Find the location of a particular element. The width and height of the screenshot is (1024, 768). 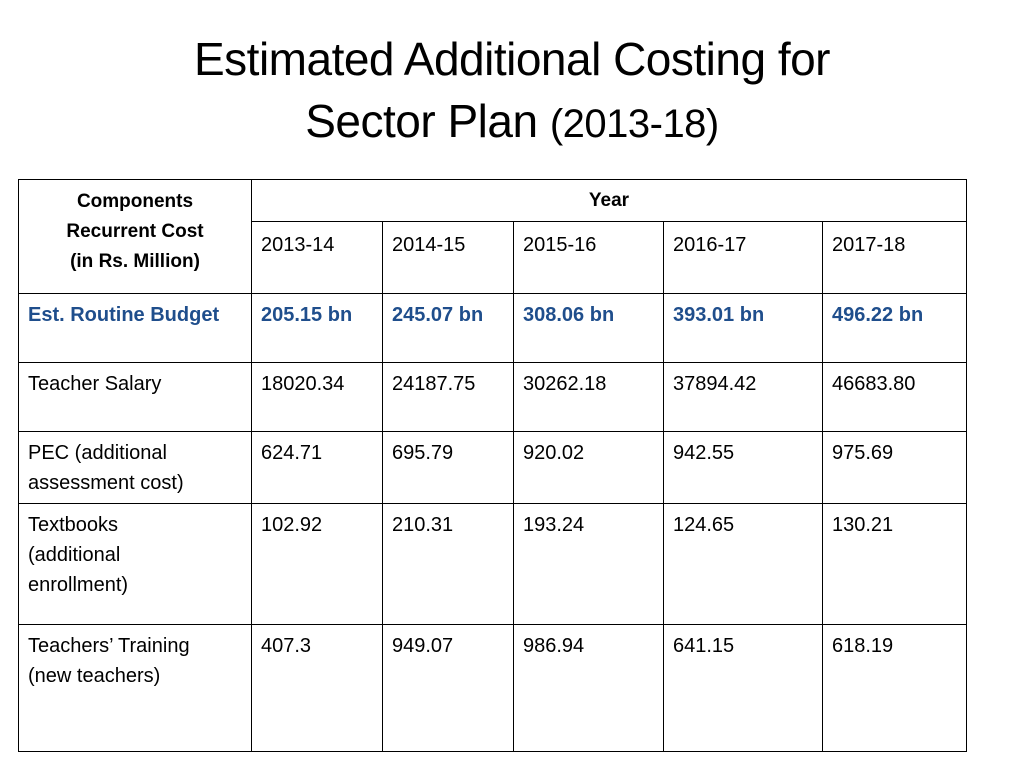

table-cell: 942.55 is located at coordinates (743, 467).